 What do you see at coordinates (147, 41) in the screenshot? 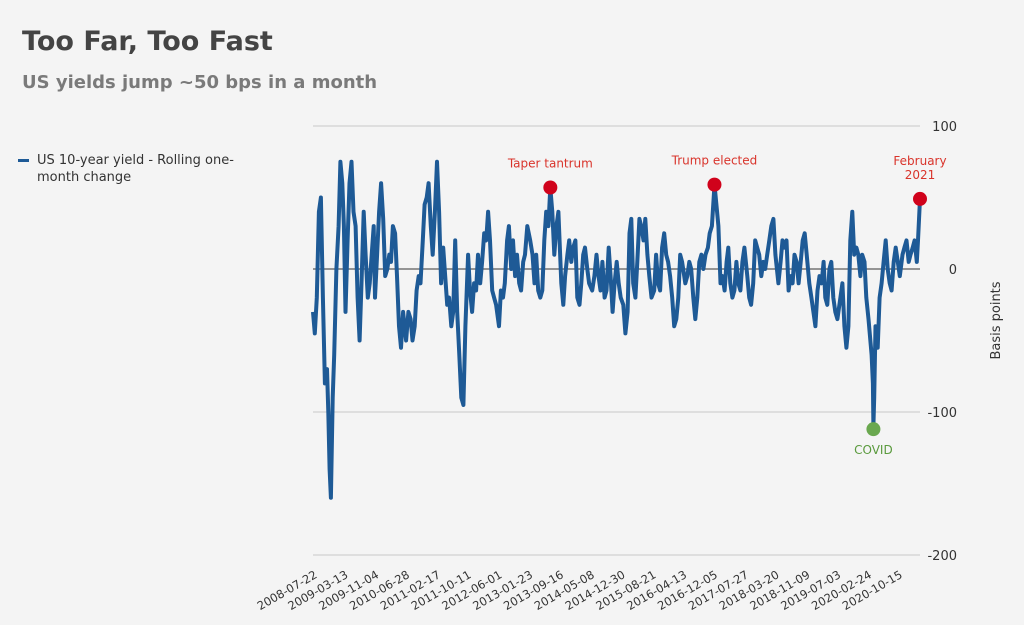
I see `chart-title: Too Far, Too Fast` at bounding box center [147, 41].